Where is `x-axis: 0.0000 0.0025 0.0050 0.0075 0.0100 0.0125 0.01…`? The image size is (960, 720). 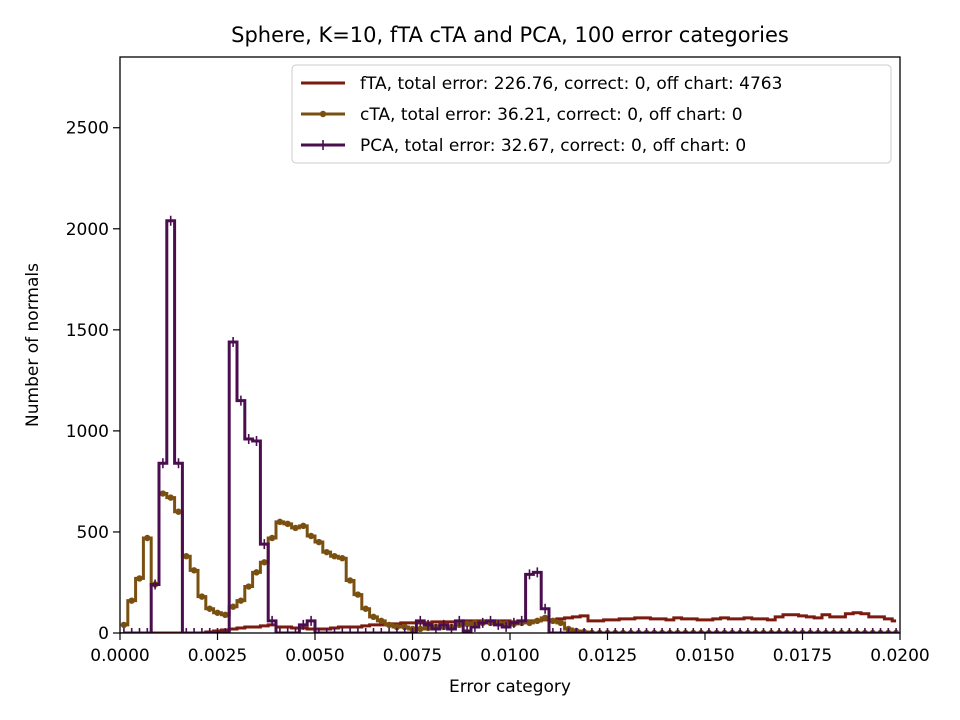
x-axis: 0.0000 0.0025 0.0050 0.0075 0.0100 0.0125 0.01… is located at coordinates (510, 649).